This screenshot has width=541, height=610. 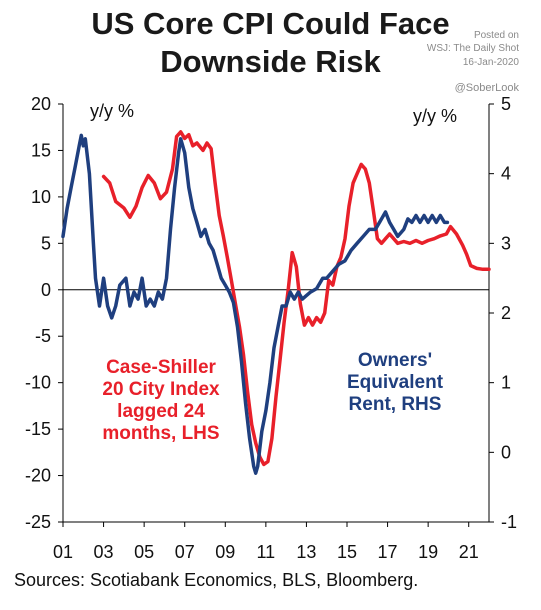 What do you see at coordinates (112, 111) in the screenshot?
I see `y-left-label: y/y %` at bounding box center [112, 111].